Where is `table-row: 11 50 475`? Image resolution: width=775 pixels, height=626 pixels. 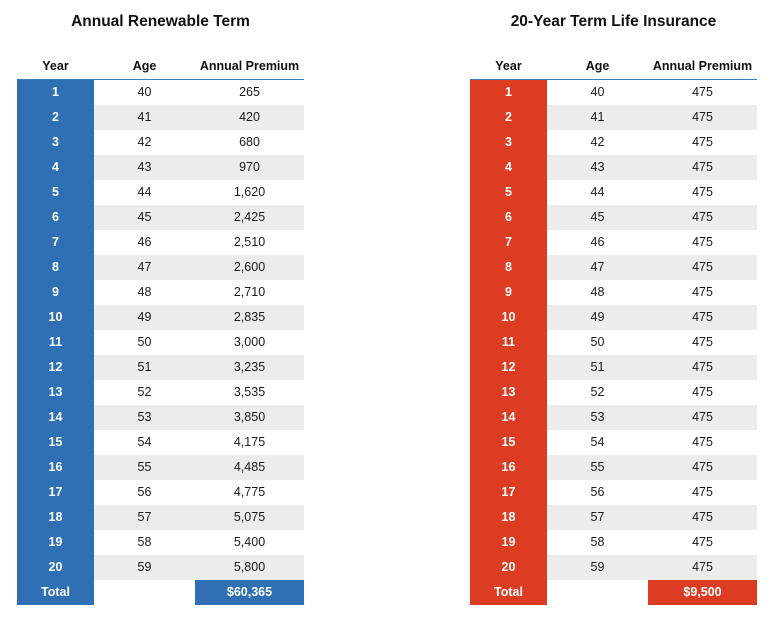
table-row: 11 50 475 is located at coordinates (613, 342).